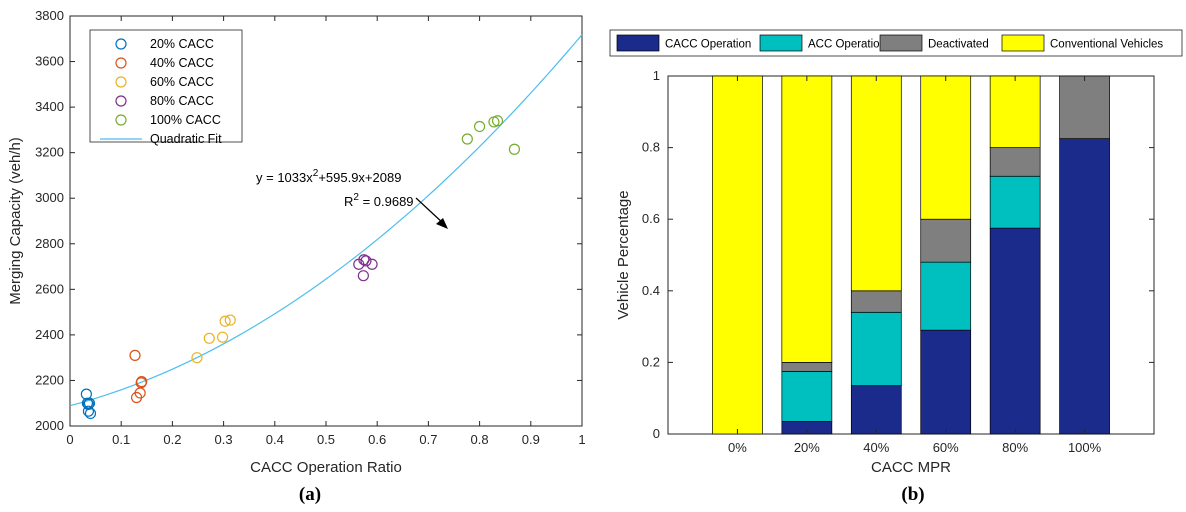 The width and height of the screenshot is (1186, 512). What do you see at coordinates (656, 433) in the screenshot?
I see `panel-b-y-tick-label: 0` at bounding box center [656, 433].